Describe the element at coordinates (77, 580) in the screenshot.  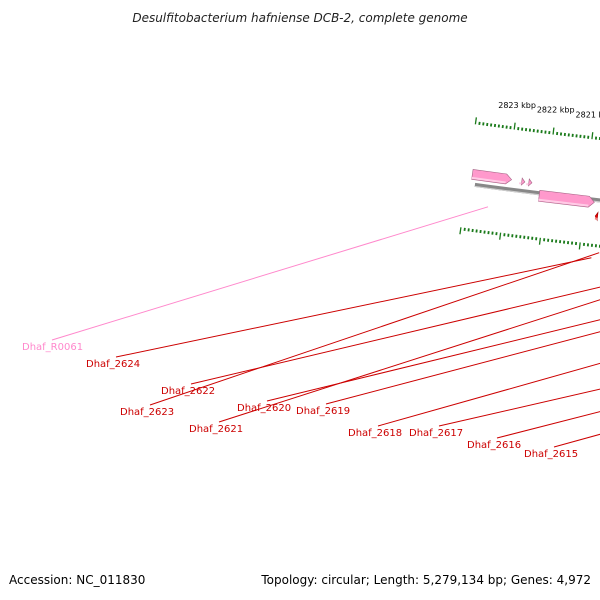
I see `accession-text: Accession: NC_011830` at that location.